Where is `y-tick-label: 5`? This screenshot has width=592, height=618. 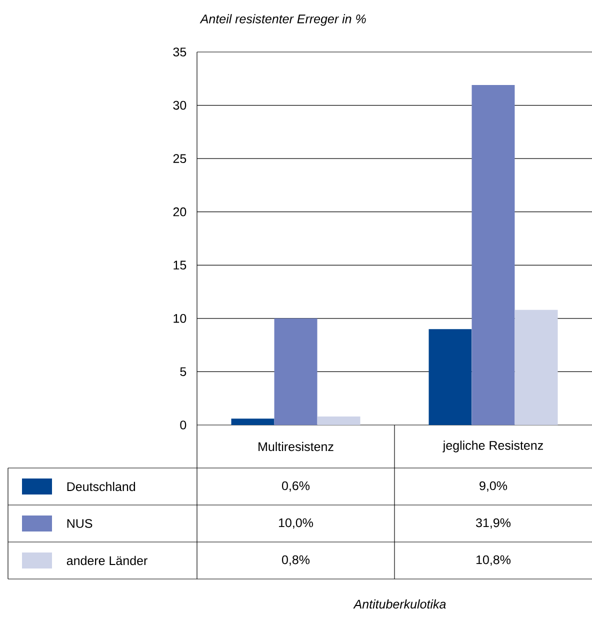 y-tick-label: 5 is located at coordinates (183, 371).